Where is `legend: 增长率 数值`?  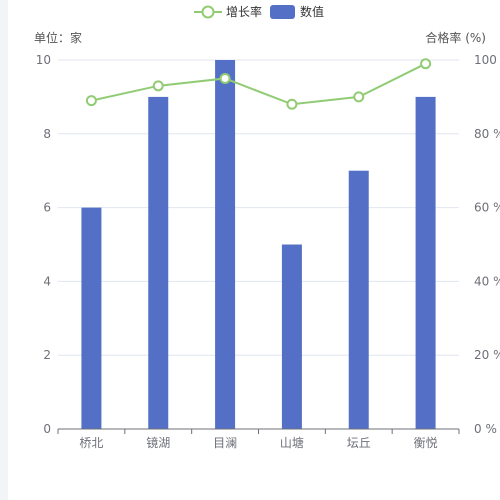
legend: 增长率 数值 is located at coordinates (259, 11).